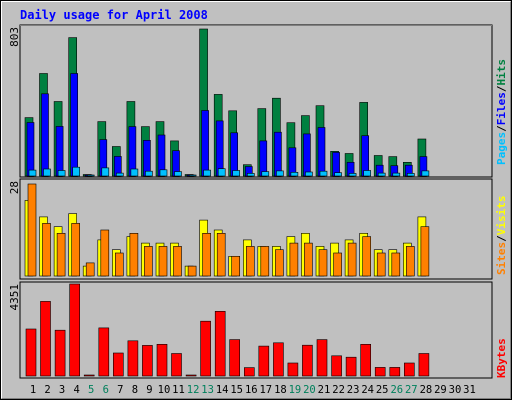  What do you see at coordinates (164, 390) in the screenshot?
I see `x-tick-label-day-10: 10` at bounding box center [164, 390].